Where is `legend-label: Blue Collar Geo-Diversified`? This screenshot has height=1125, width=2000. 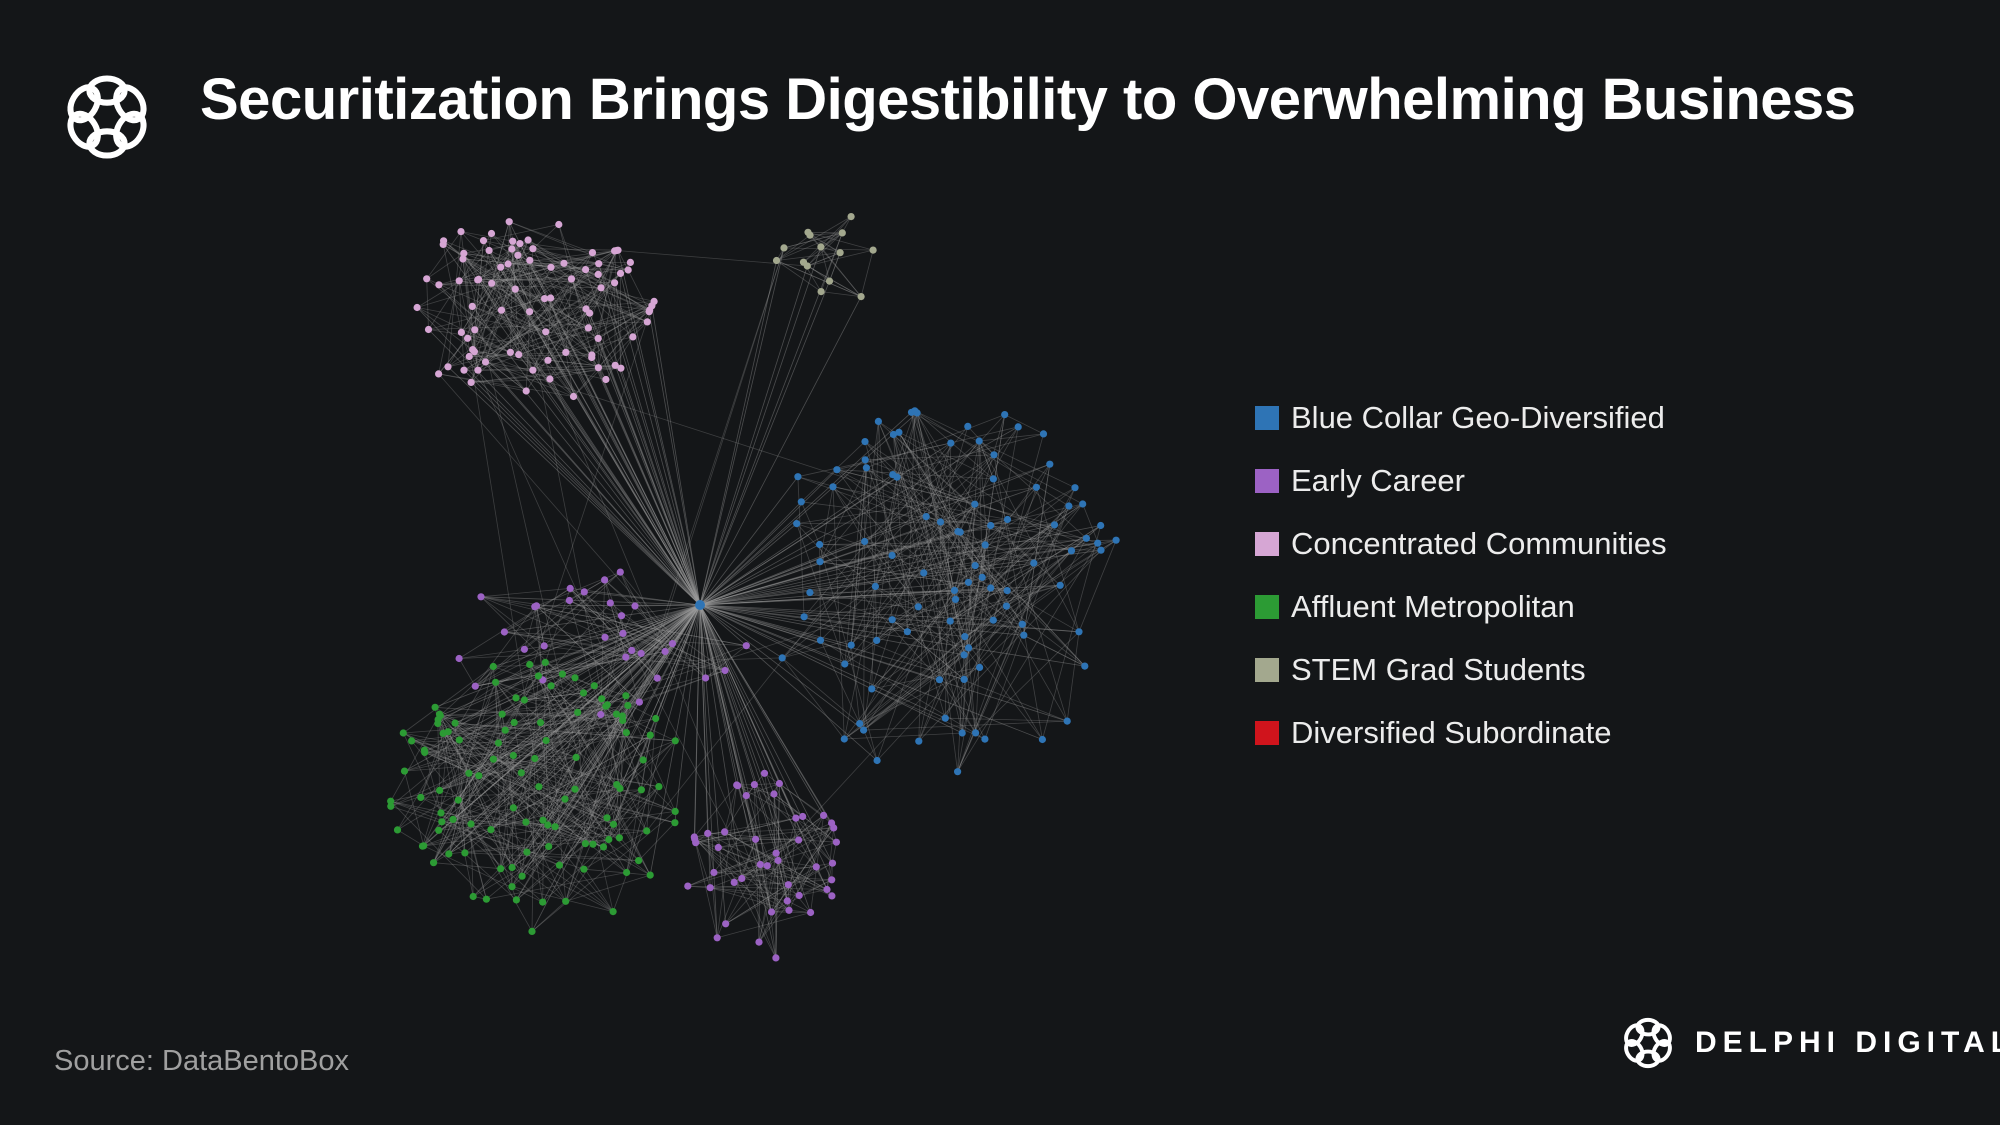
legend-label: Blue Collar Geo-Diversified is located at coordinates (1478, 417).